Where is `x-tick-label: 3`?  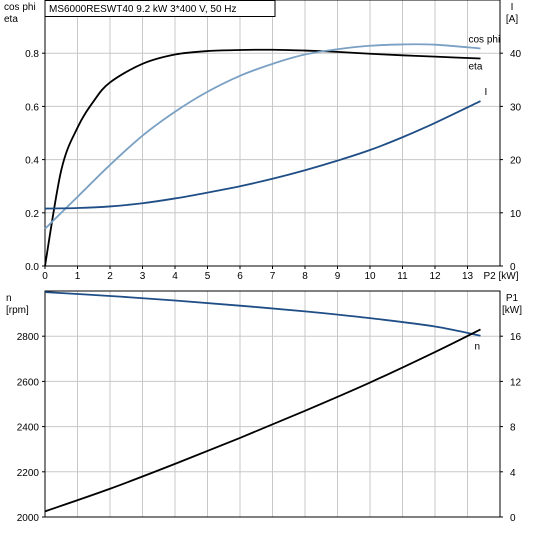
x-tick-label: 3 is located at coordinates (143, 276).